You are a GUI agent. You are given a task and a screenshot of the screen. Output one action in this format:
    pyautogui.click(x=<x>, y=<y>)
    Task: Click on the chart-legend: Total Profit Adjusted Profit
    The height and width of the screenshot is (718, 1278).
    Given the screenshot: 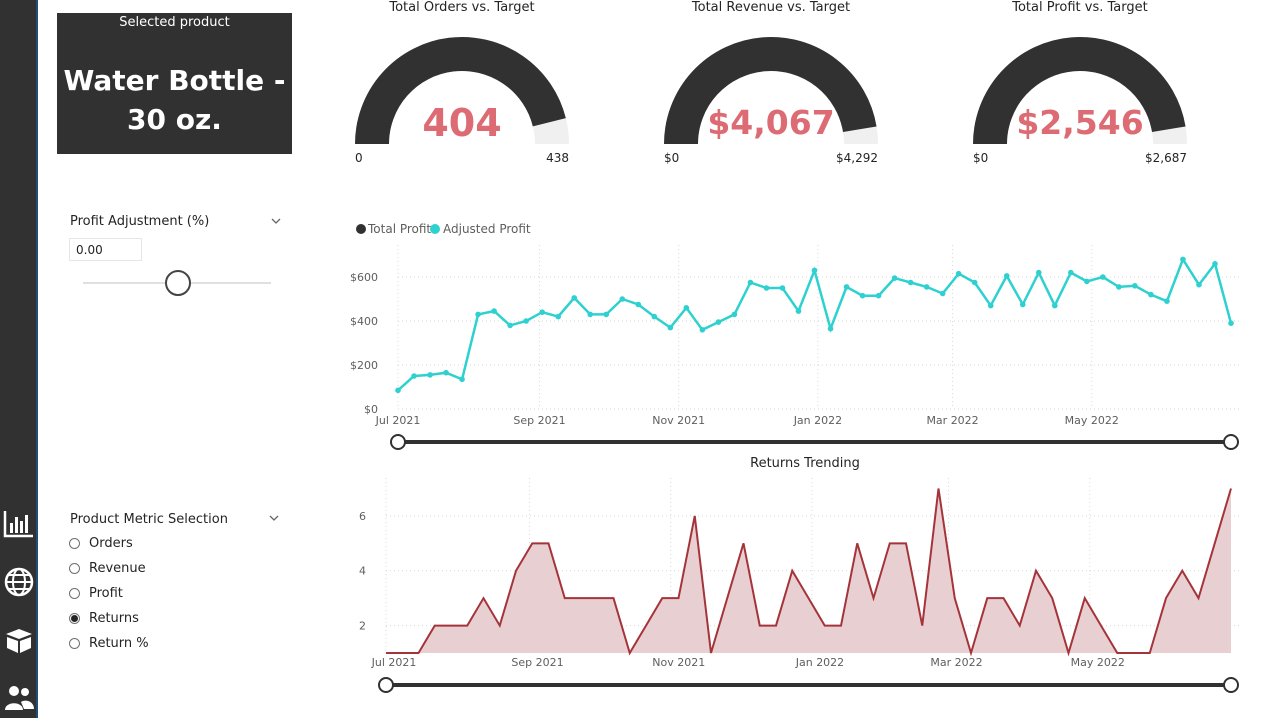 What is the action you would take?
    pyautogui.click(x=443, y=229)
    